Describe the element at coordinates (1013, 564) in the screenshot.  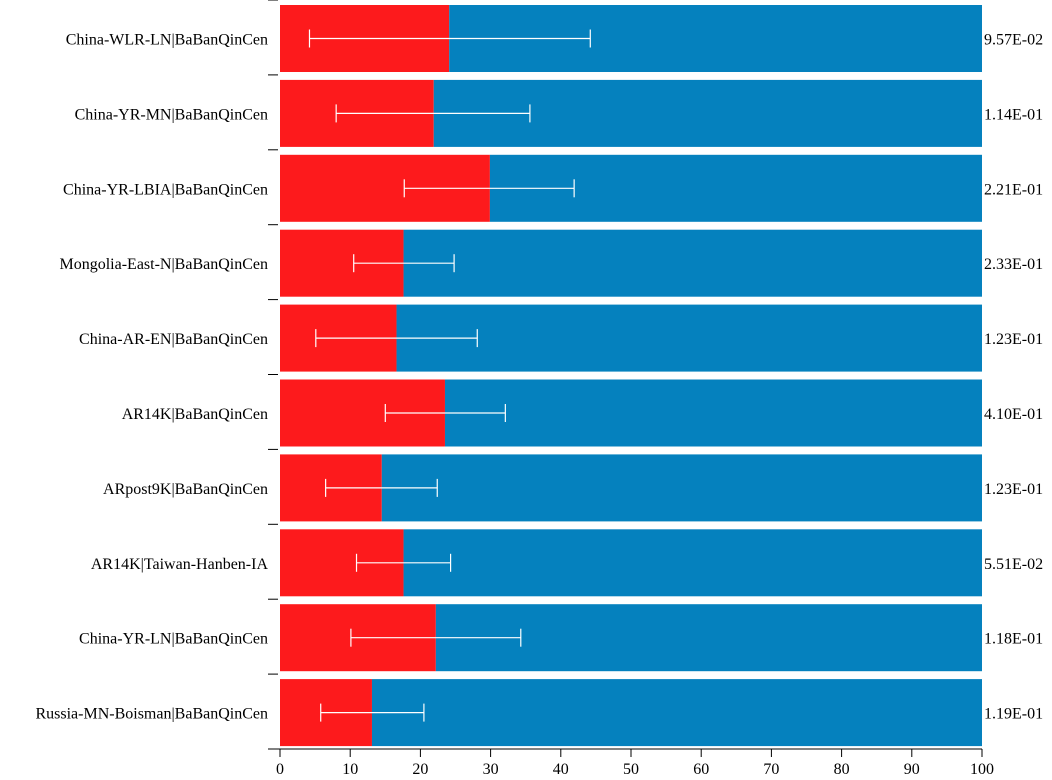
I see `p-value-label: 5.51E-02` at that location.